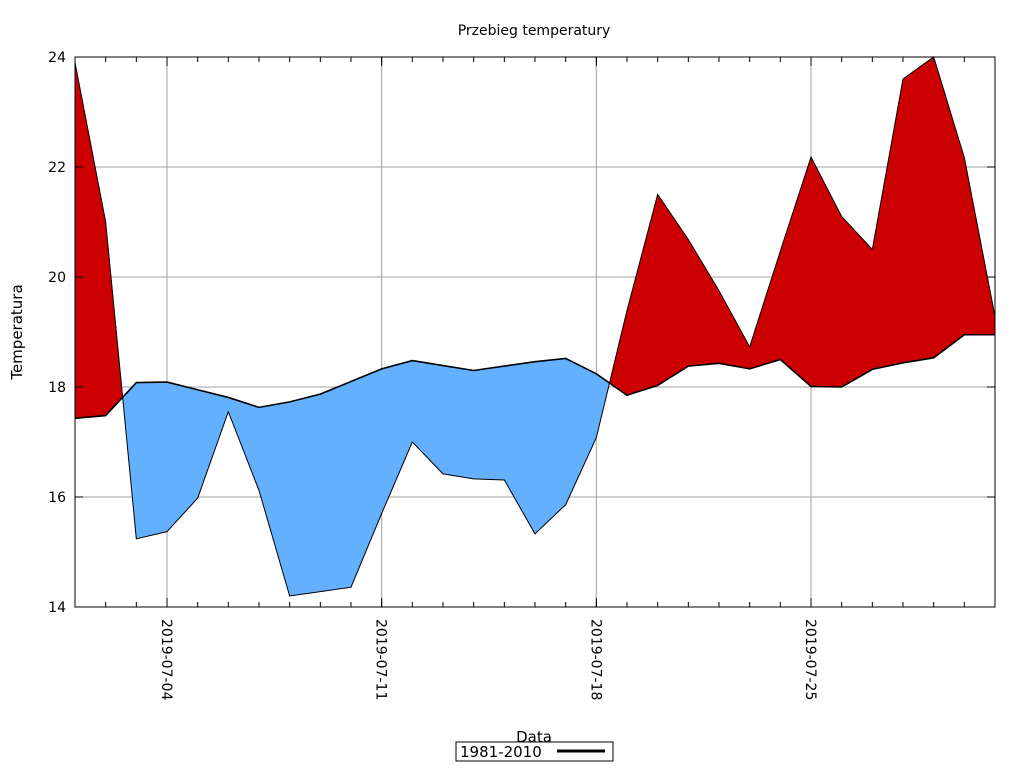  Describe the element at coordinates (534, 31) in the screenshot. I see `chart-title: Przebieg temperatury` at that location.